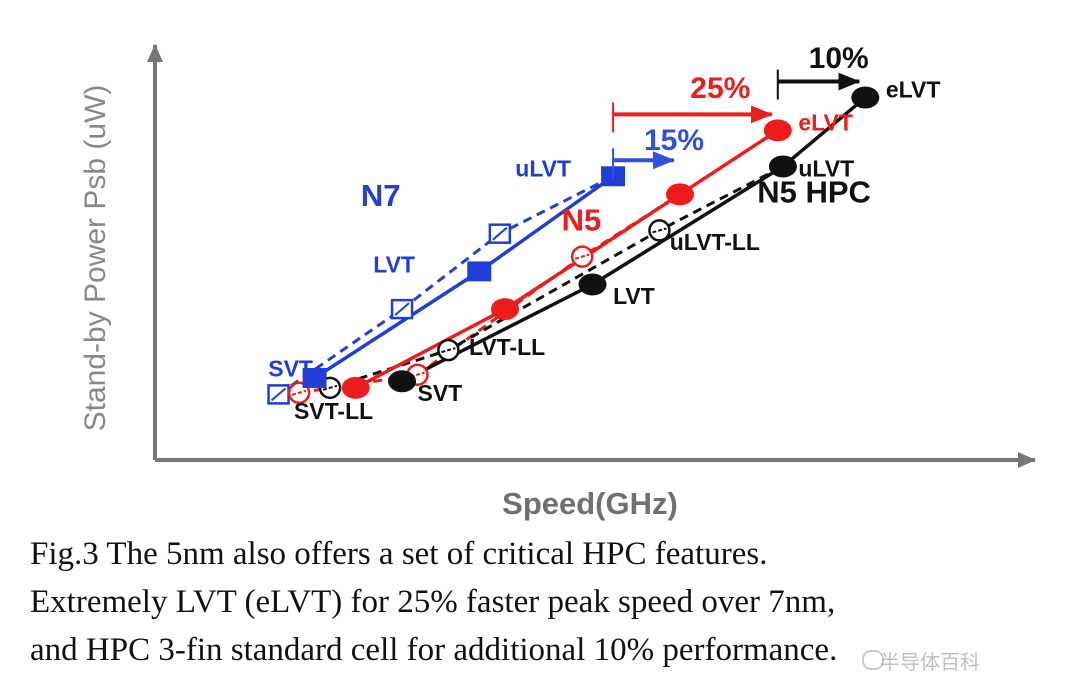 This screenshot has height=689, width=1080. I want to click on point-label-7: SVT-LL, so click(333, 411).